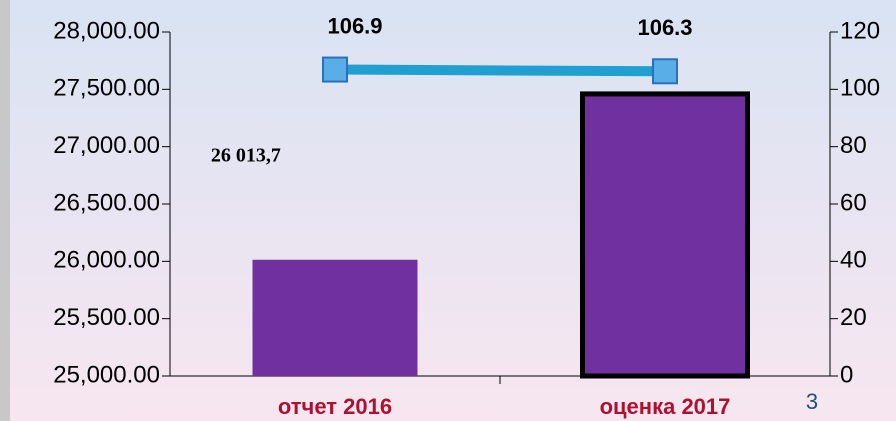 Image resolution: width=896 pixels, height=421 pixels. I want to click on line, so click(500, 70).